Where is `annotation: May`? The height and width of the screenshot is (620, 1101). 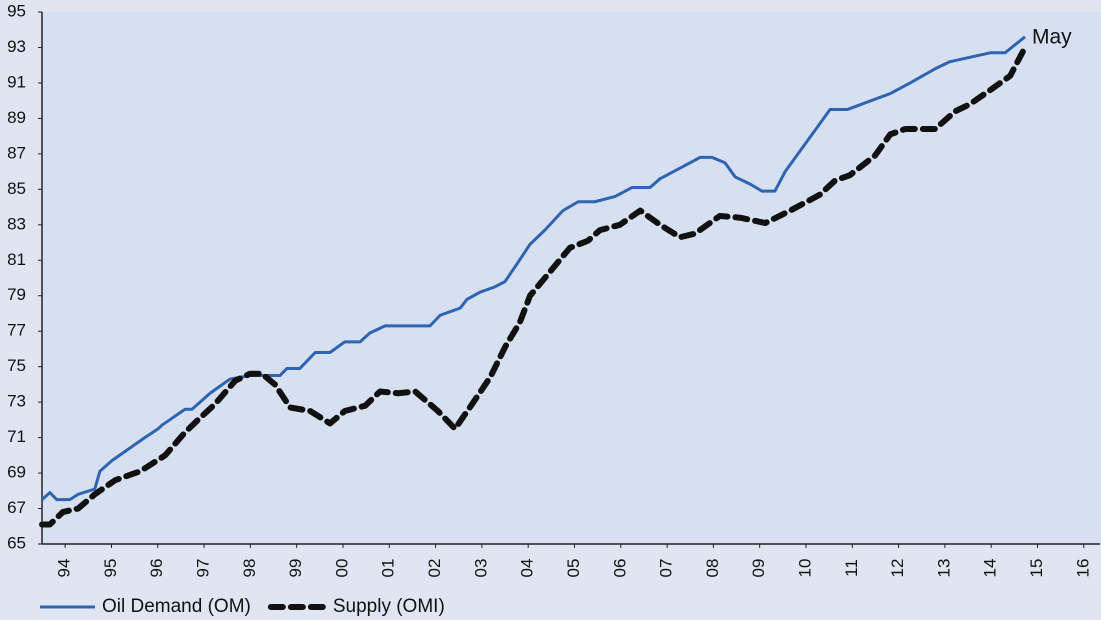 annotation: May is located at coordinates (1052, 37).